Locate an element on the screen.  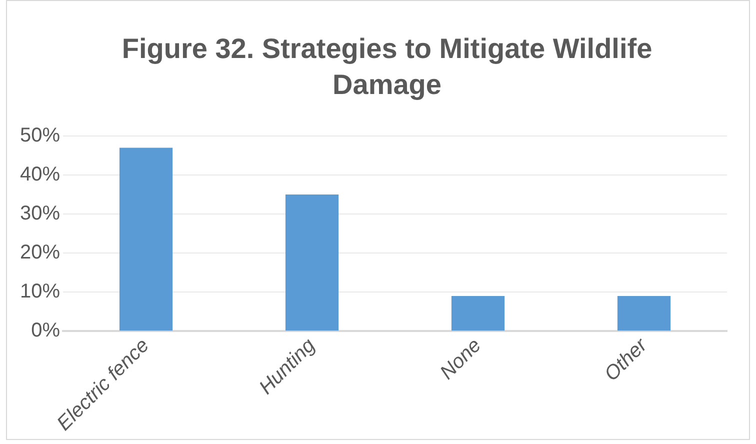
y-tick-label: 0% is located at coordinates (45, 331).